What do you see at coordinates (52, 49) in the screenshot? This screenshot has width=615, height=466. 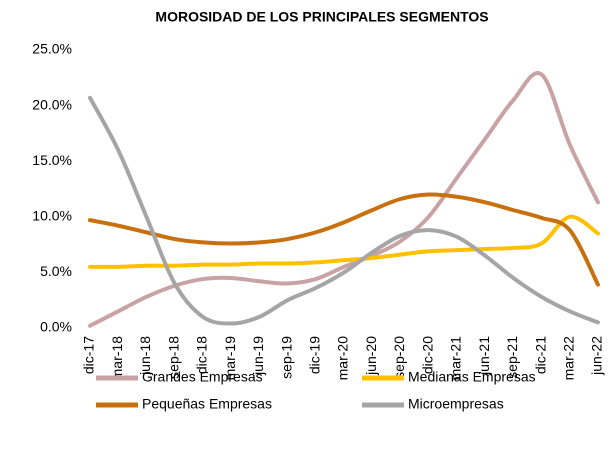 I see `y-tick-label: 25.0%` at bounding box center [52, 49].